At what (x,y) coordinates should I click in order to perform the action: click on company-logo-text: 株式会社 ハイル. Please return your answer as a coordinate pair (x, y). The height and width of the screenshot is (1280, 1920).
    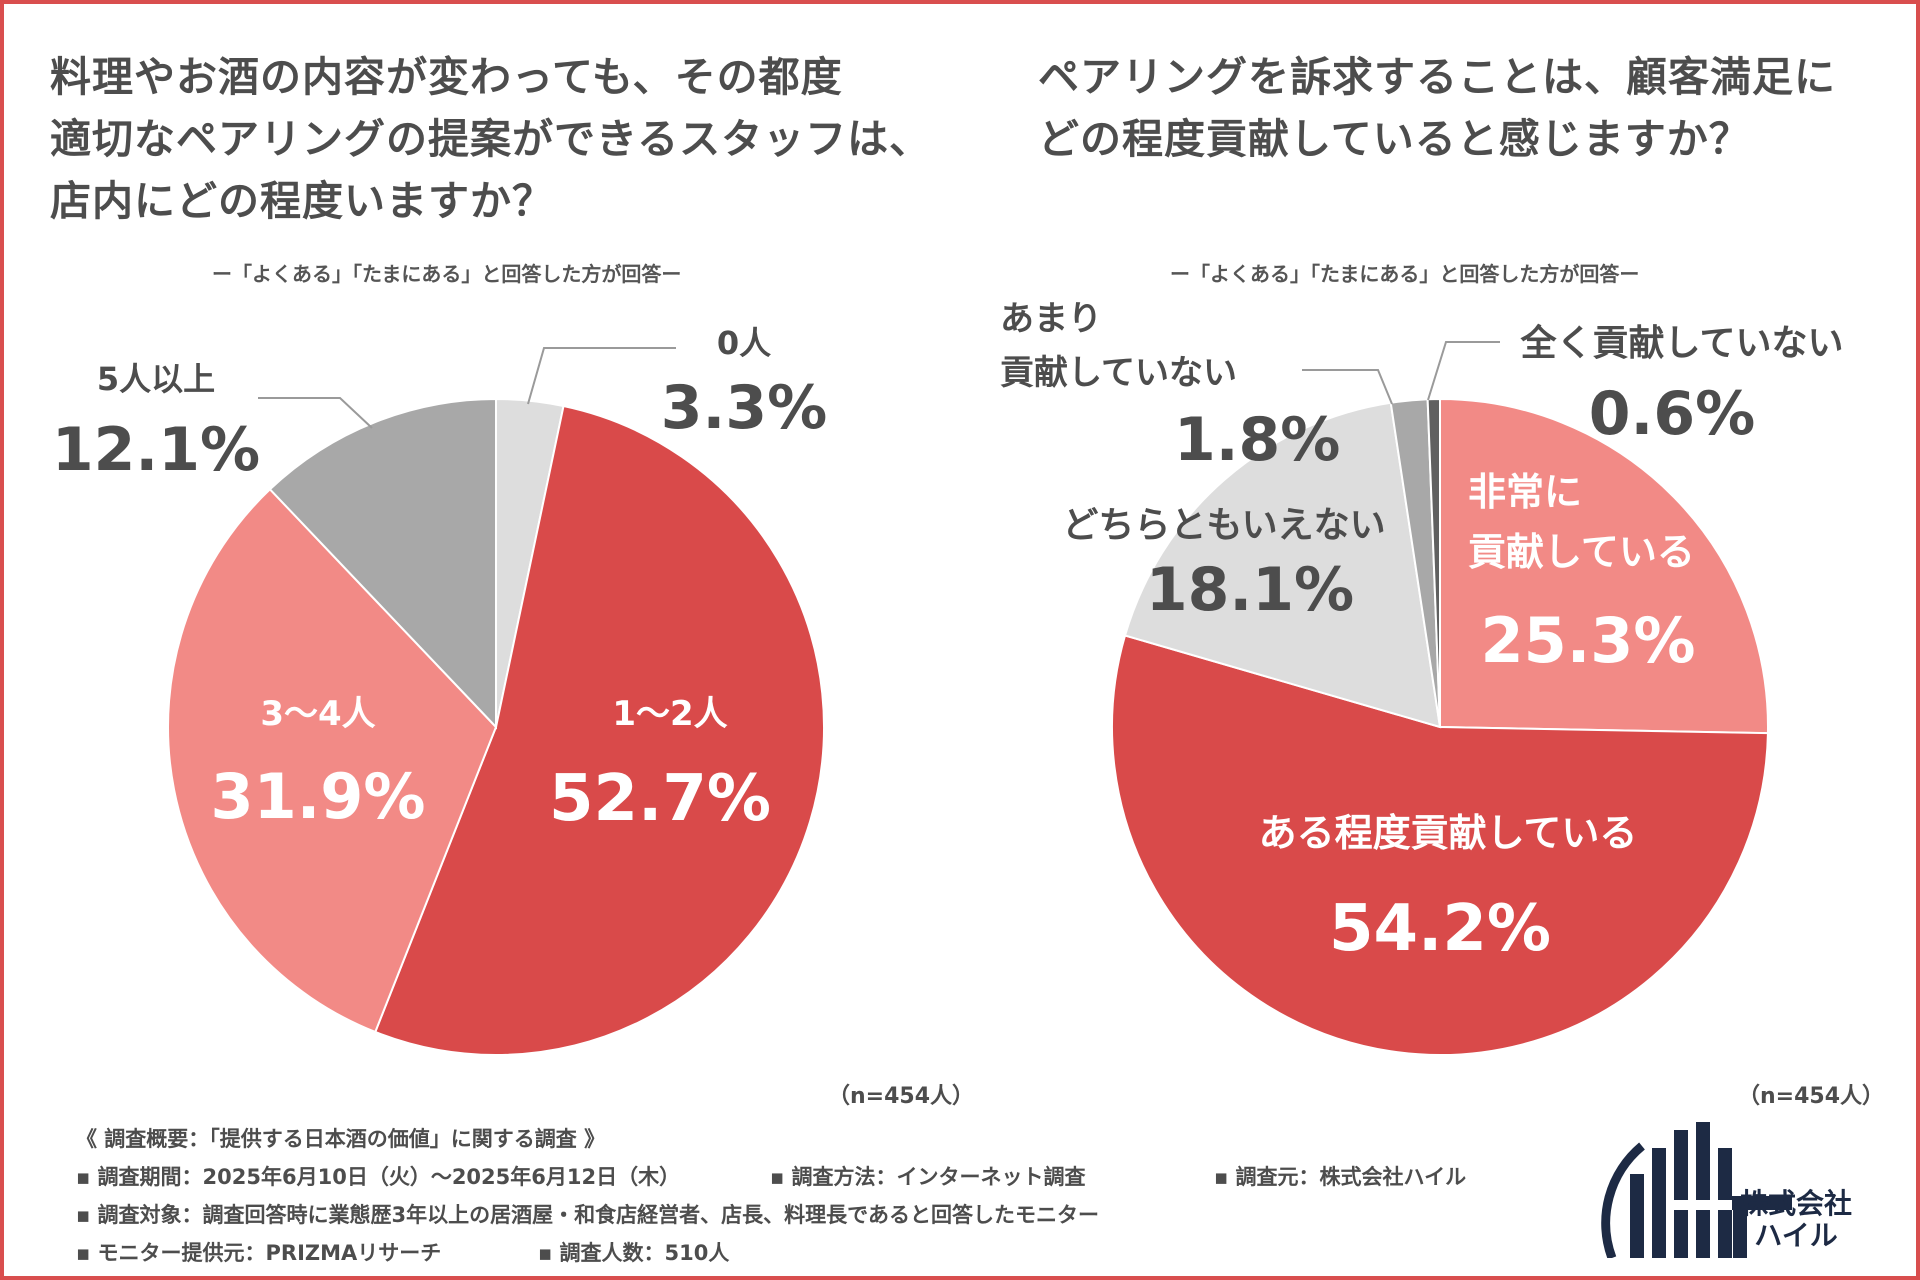
    Looking at the image, I should click on (1796, 1220).